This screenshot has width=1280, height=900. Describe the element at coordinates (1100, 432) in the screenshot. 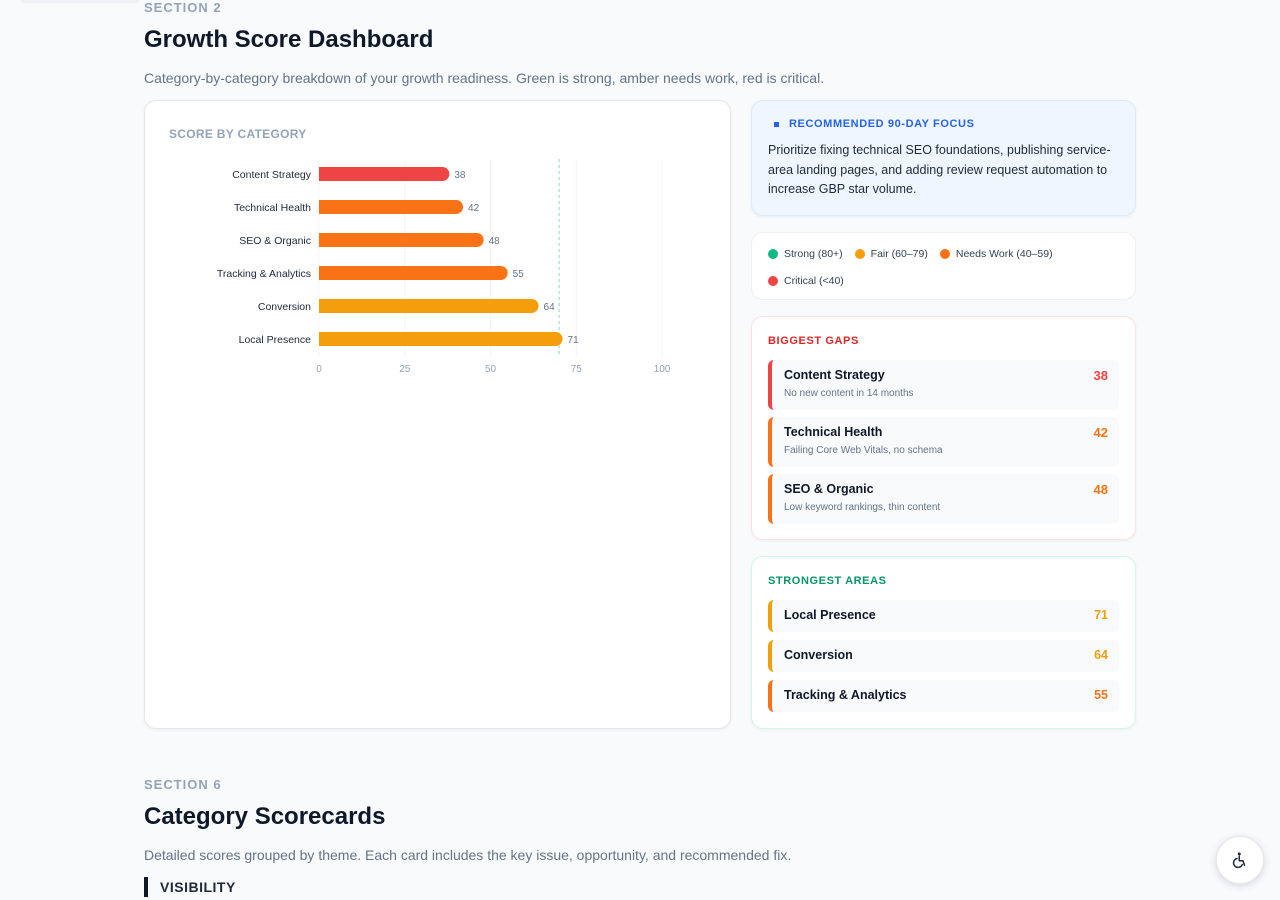

I see `gap-score: 42` at that location.